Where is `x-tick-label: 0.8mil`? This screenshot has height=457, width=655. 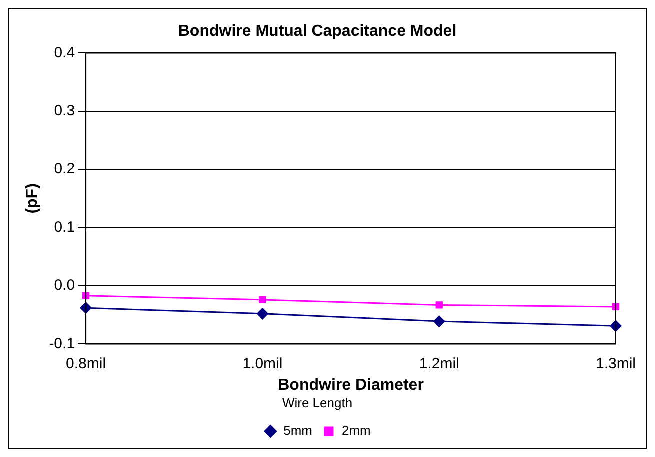 x-tick-label: 0.8mil is located at coordinates (86, 363).